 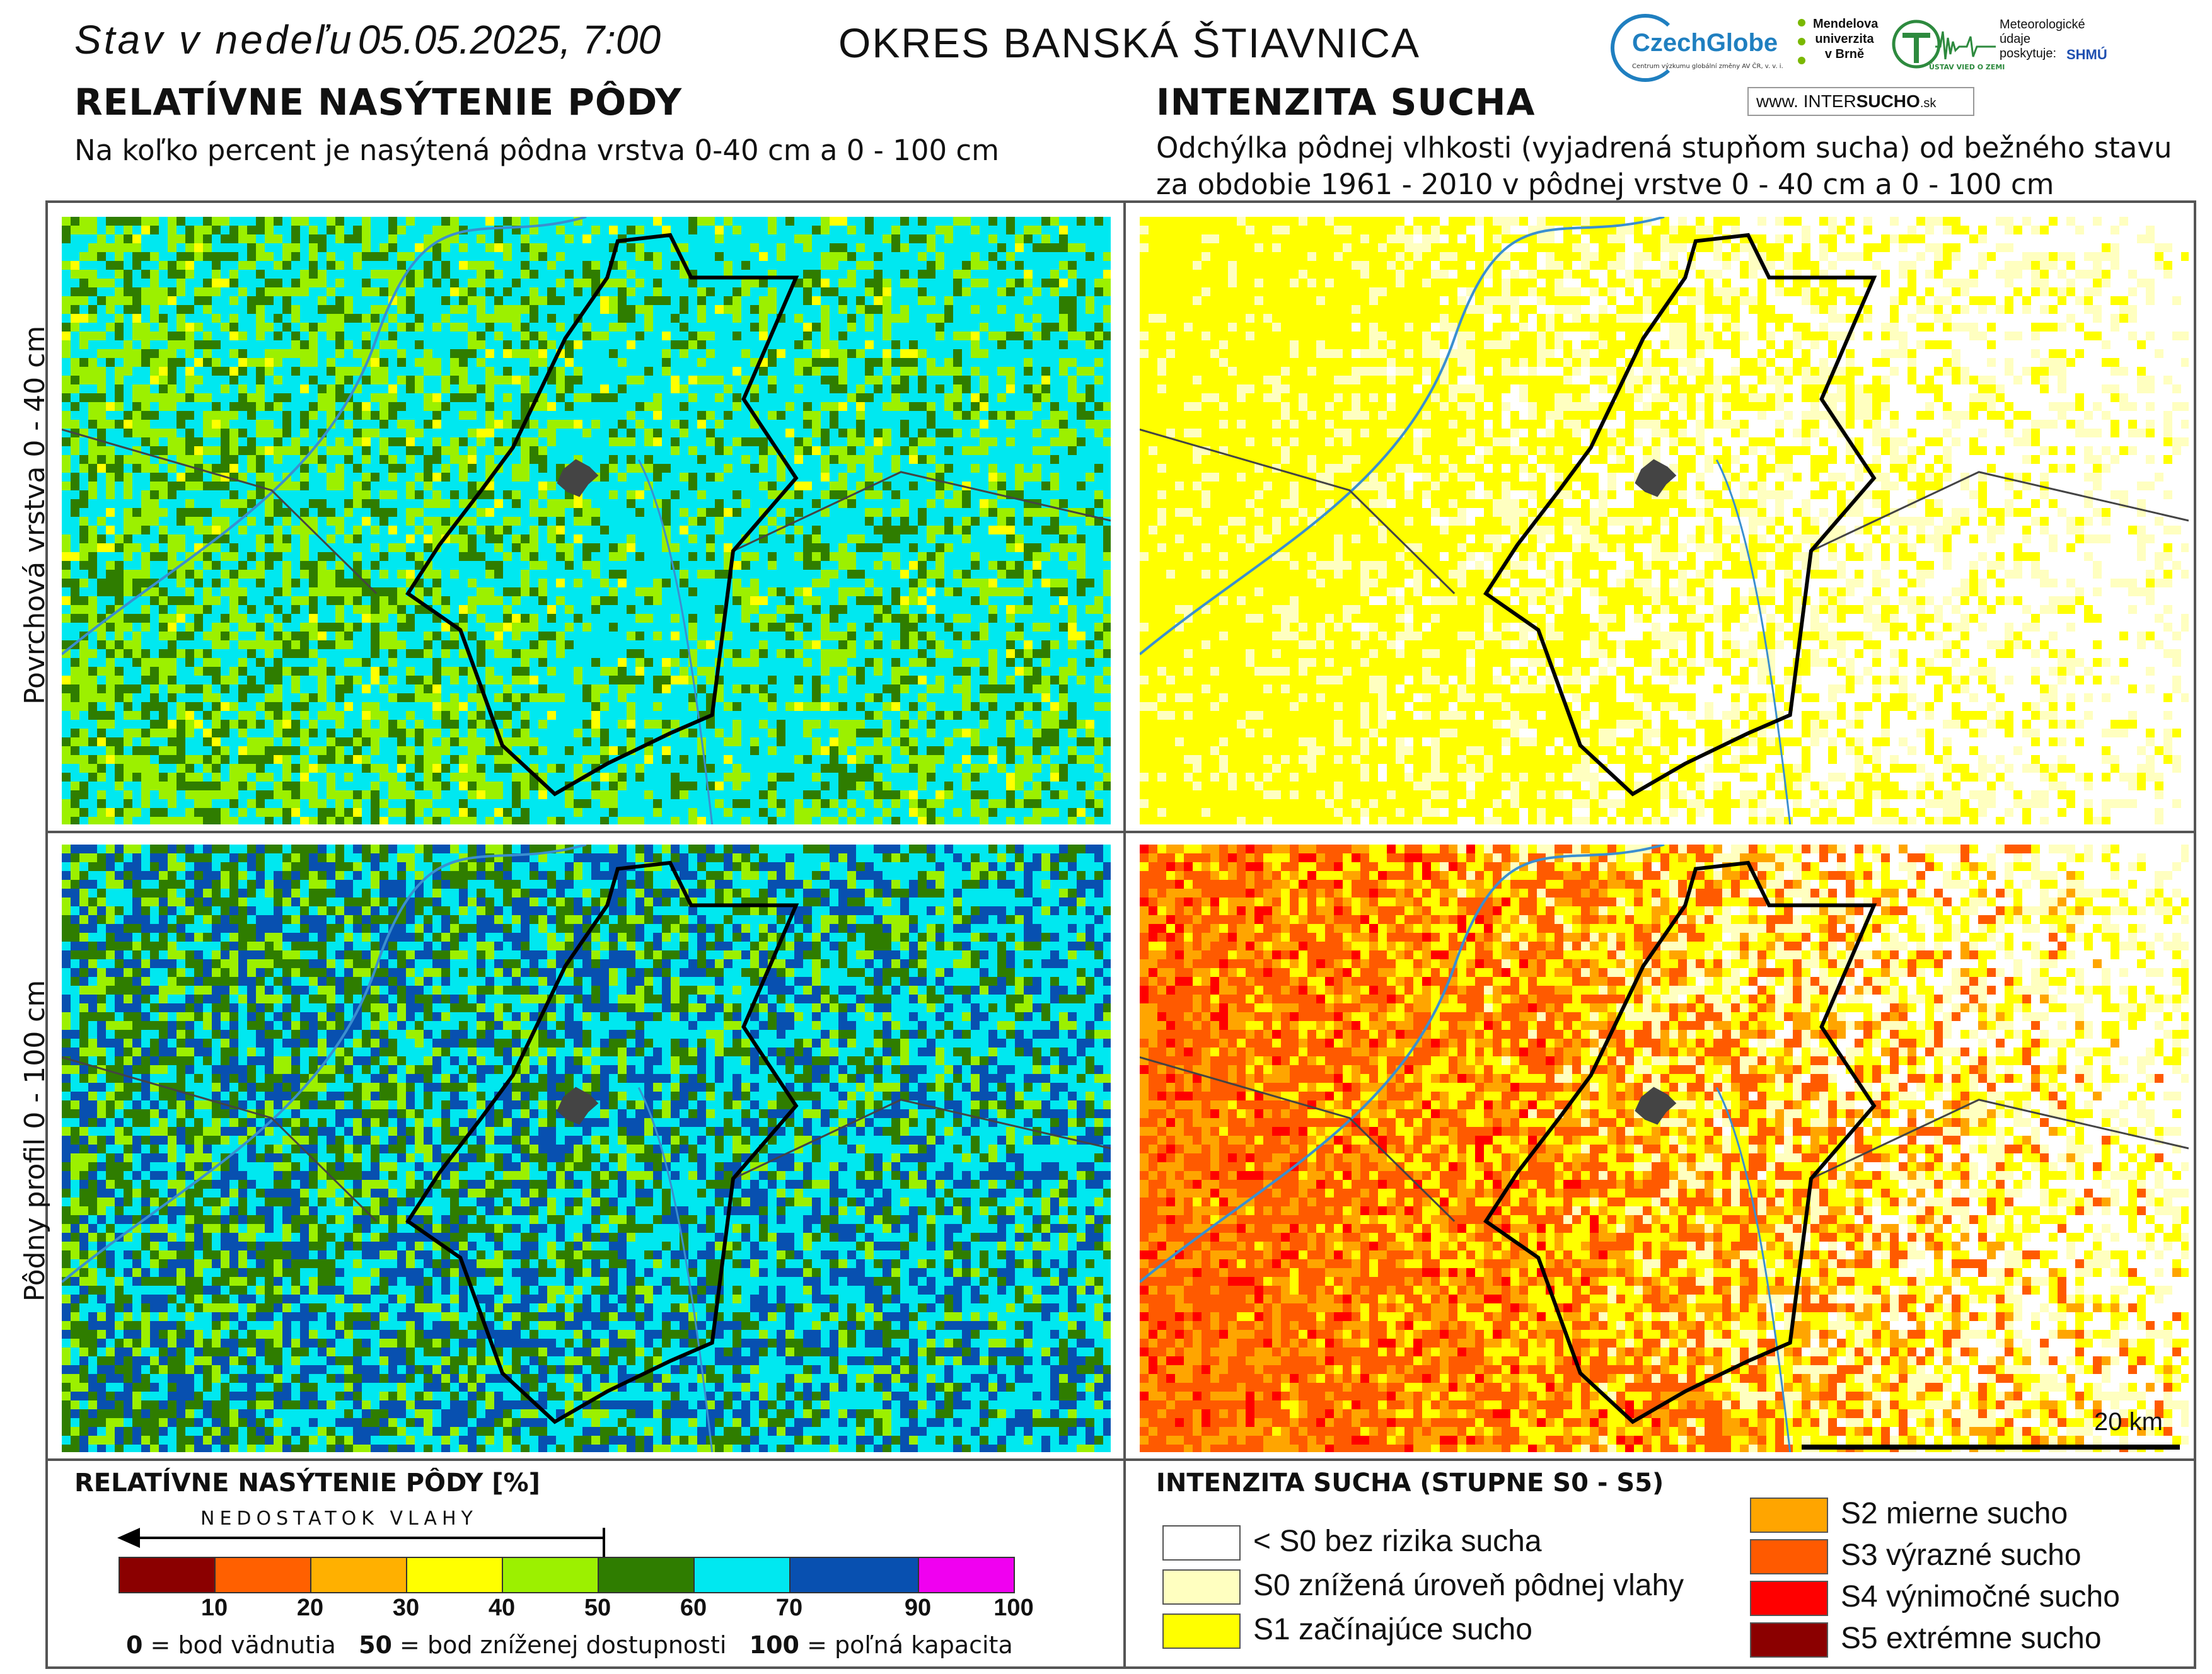 I want to click on legend-tick-label: 10, so click(x=214, y=1608).